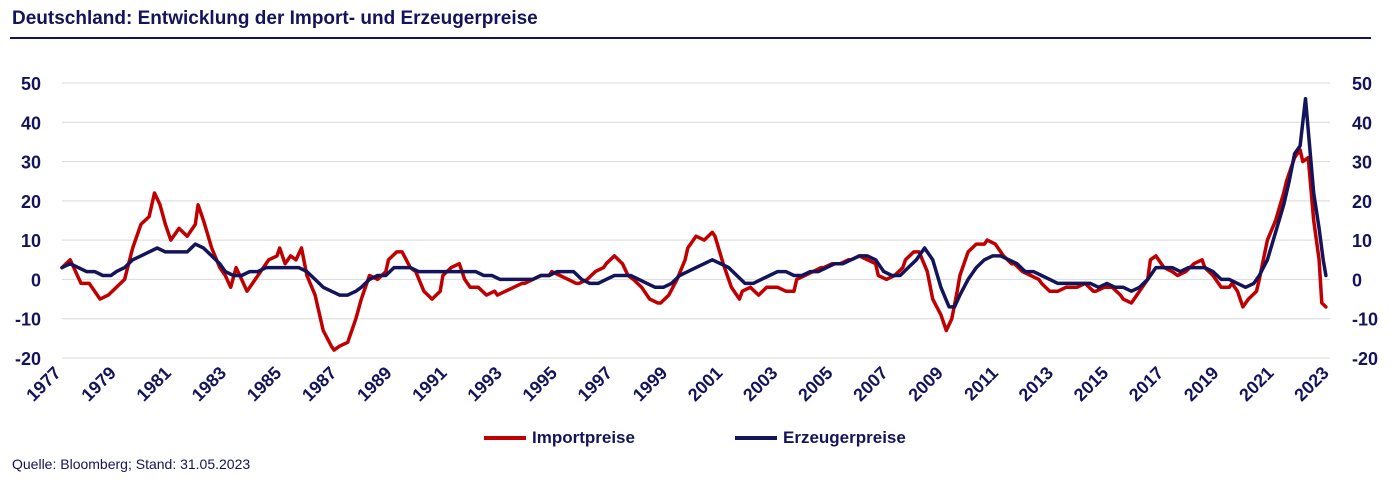 Image resolution: width=1400 pixels, height=485 pixels. What do you see at coordinates (43, 384) in the screenshot?
I see `x-tick-label: 1977` at bounding box center [43, 384].